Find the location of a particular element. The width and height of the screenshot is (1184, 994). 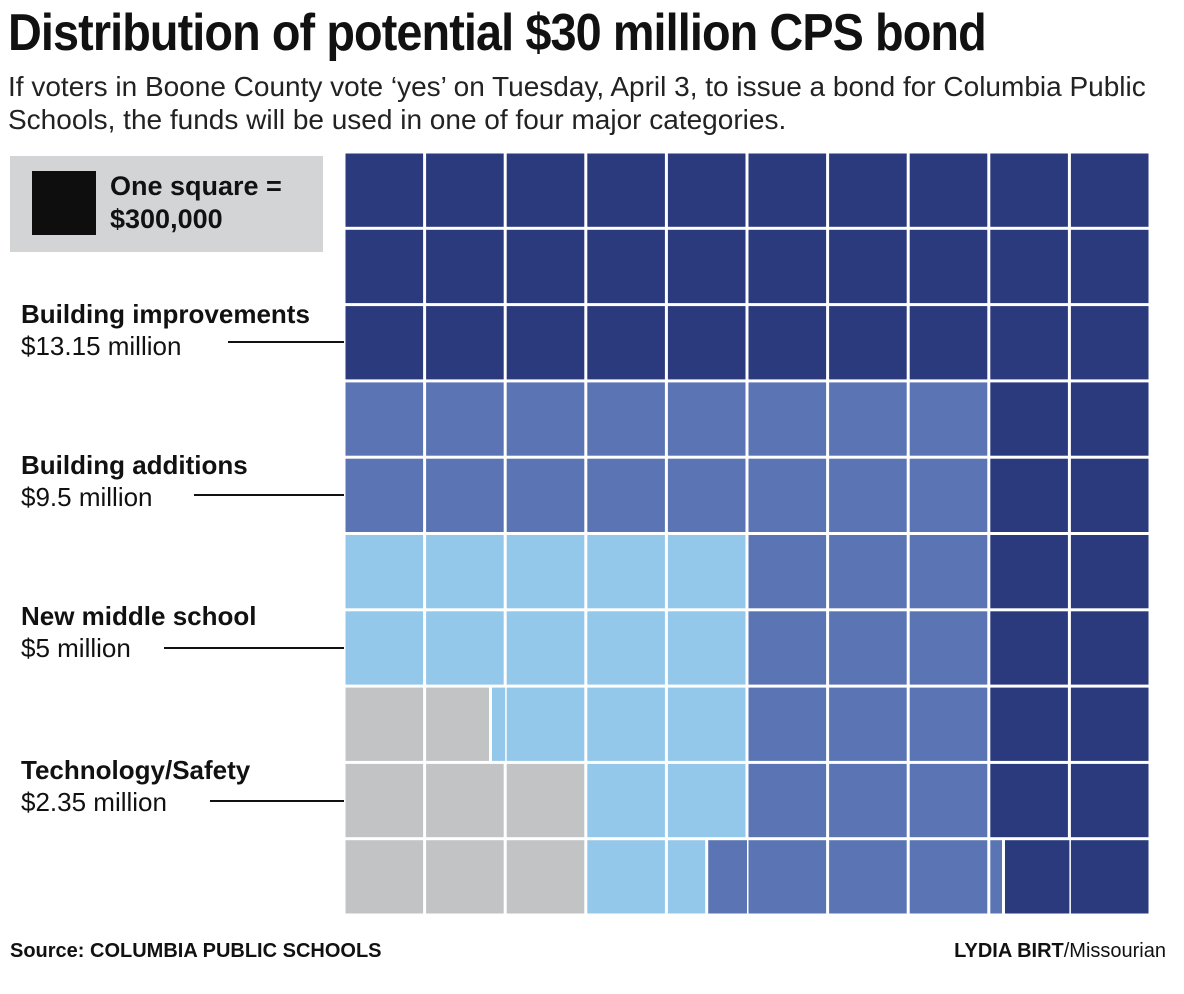

waffle-square-part-building-additions is located at coordinates (727, 877).